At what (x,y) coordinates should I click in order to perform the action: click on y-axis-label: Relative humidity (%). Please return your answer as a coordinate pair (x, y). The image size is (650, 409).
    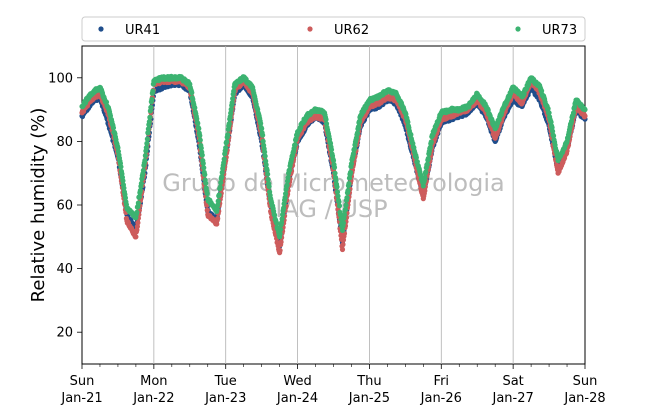
    Looking at the image, I should click on (38, 205).